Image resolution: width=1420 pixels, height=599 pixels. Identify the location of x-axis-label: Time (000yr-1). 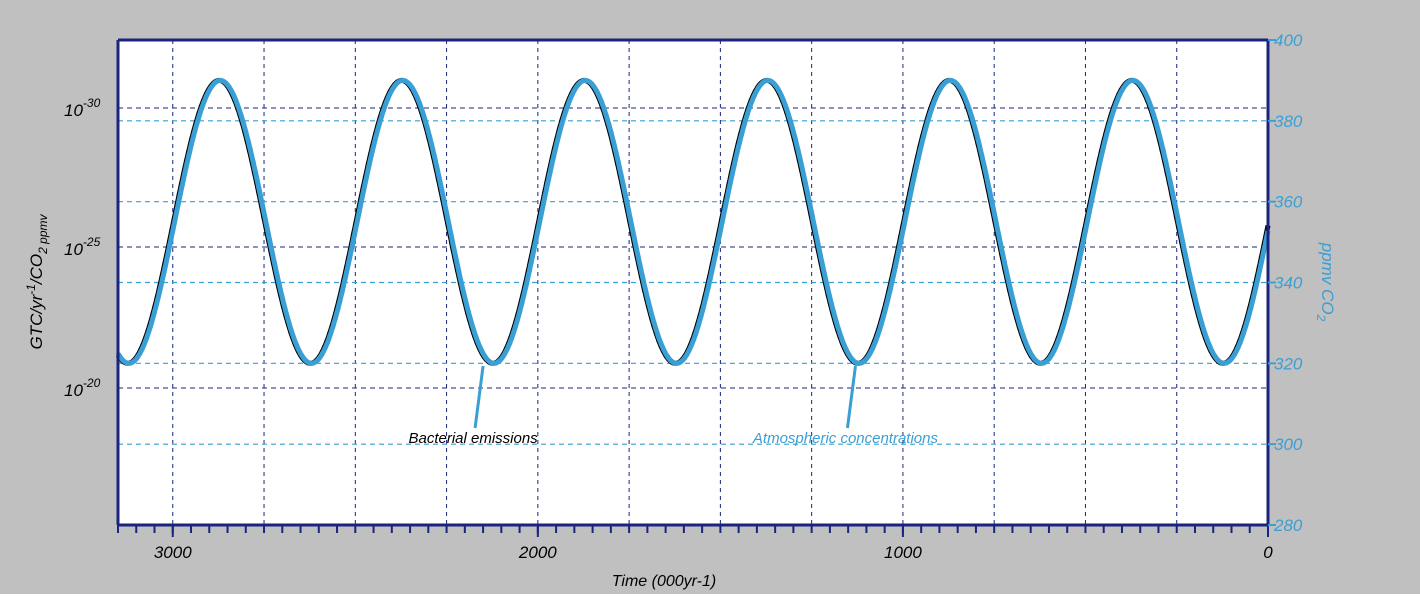
(664, 581).